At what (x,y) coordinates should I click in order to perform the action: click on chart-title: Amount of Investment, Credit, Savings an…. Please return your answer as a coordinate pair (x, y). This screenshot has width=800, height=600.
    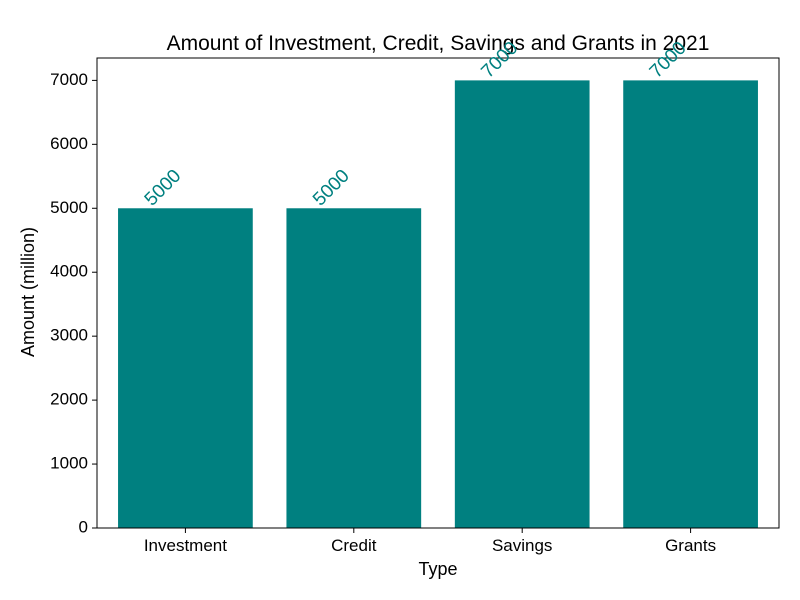
    Looking at the image, I should click on (438, 43).